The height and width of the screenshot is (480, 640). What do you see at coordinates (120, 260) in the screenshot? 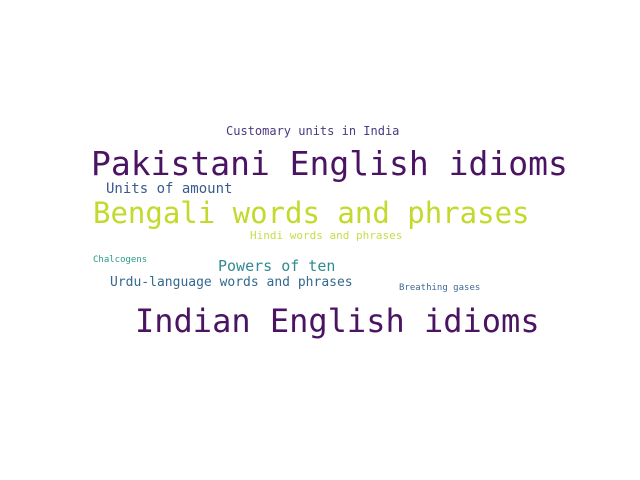
I see `word-chalcogens: Chalcogens` at bounding box center [120, 260].